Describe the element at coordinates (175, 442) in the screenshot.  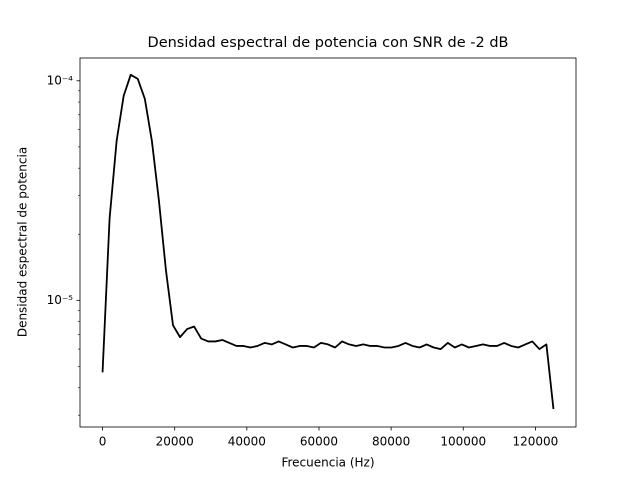
I see `x-tick-label: 20000` at that location.